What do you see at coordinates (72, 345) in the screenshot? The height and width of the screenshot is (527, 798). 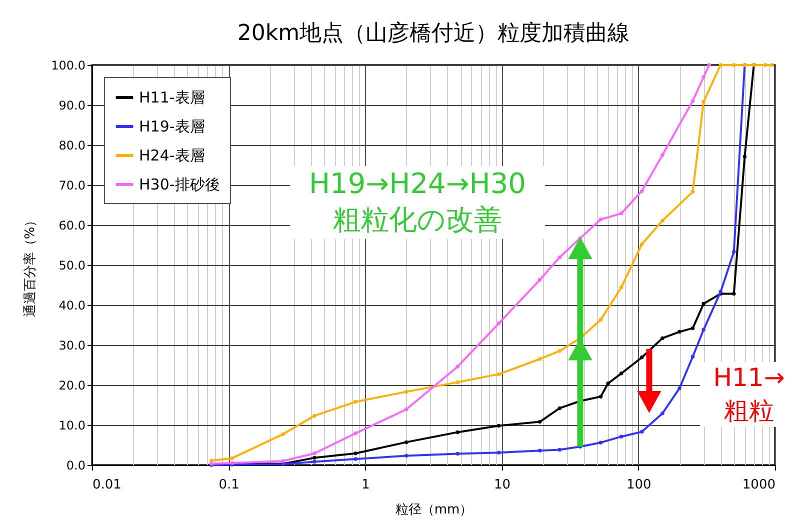 I see `y-tick-label: 30.0` at bounding box center [72, 345].